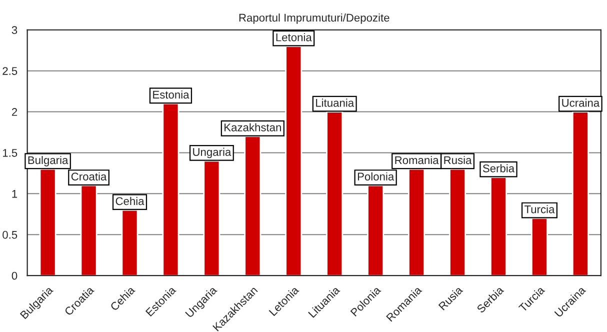  What do you see at coordinates (252, 127) in the screenshot?
I see `annotation: Kazakhstan` at bounding box center [252, 127].